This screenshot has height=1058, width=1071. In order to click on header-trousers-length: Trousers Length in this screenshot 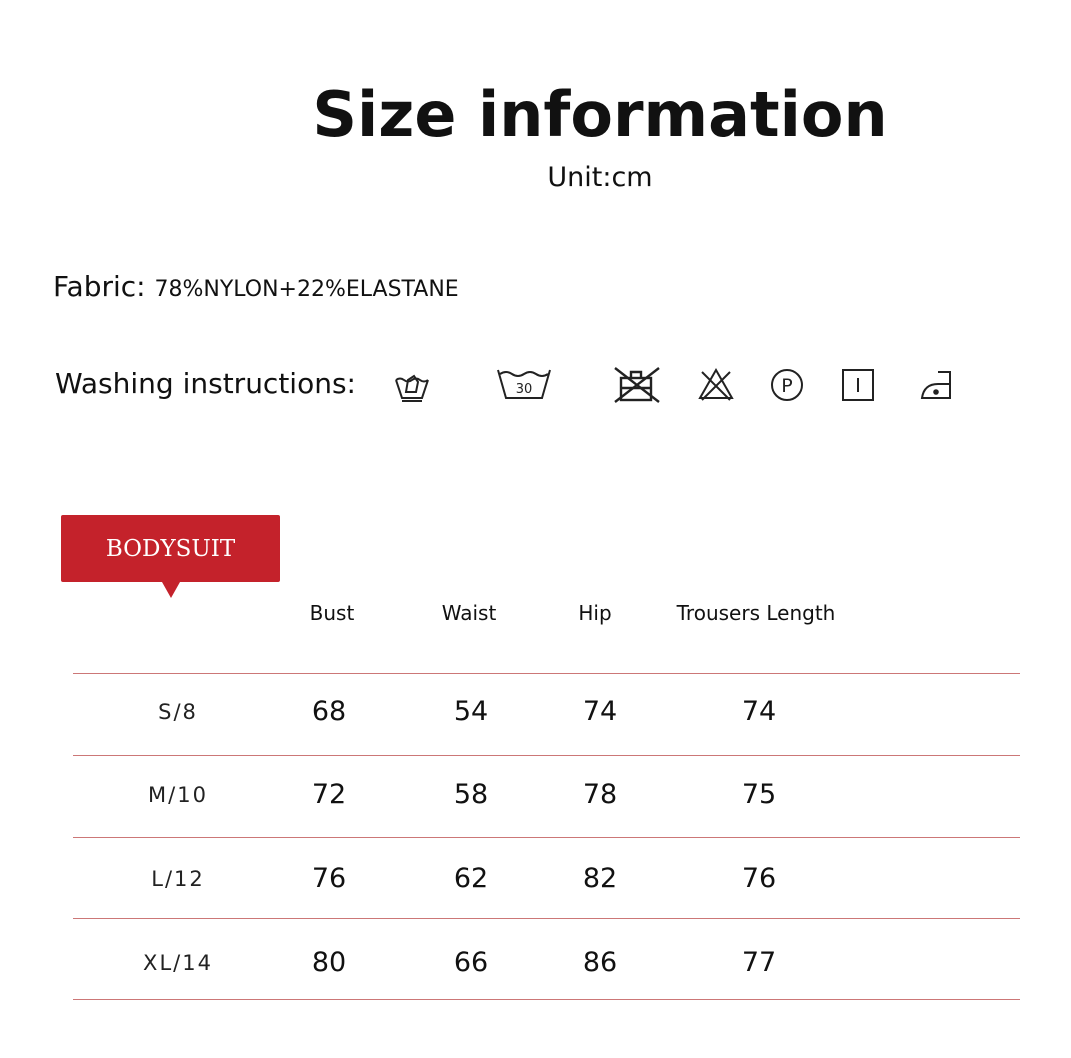, I will do `click(756, 613)`.